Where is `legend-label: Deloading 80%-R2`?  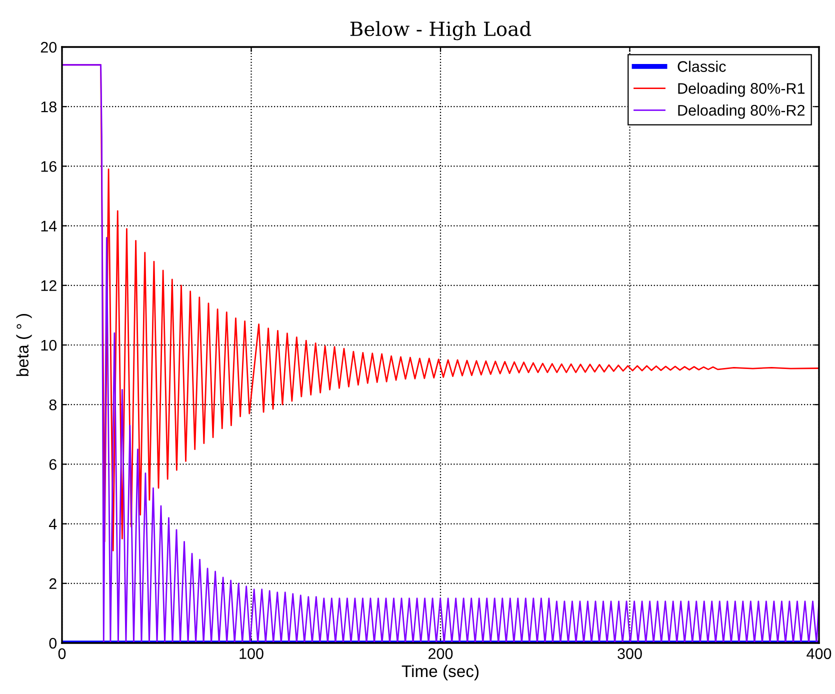 legend-label: Deloading 80%-R2 is located at coordinates (741, 111).